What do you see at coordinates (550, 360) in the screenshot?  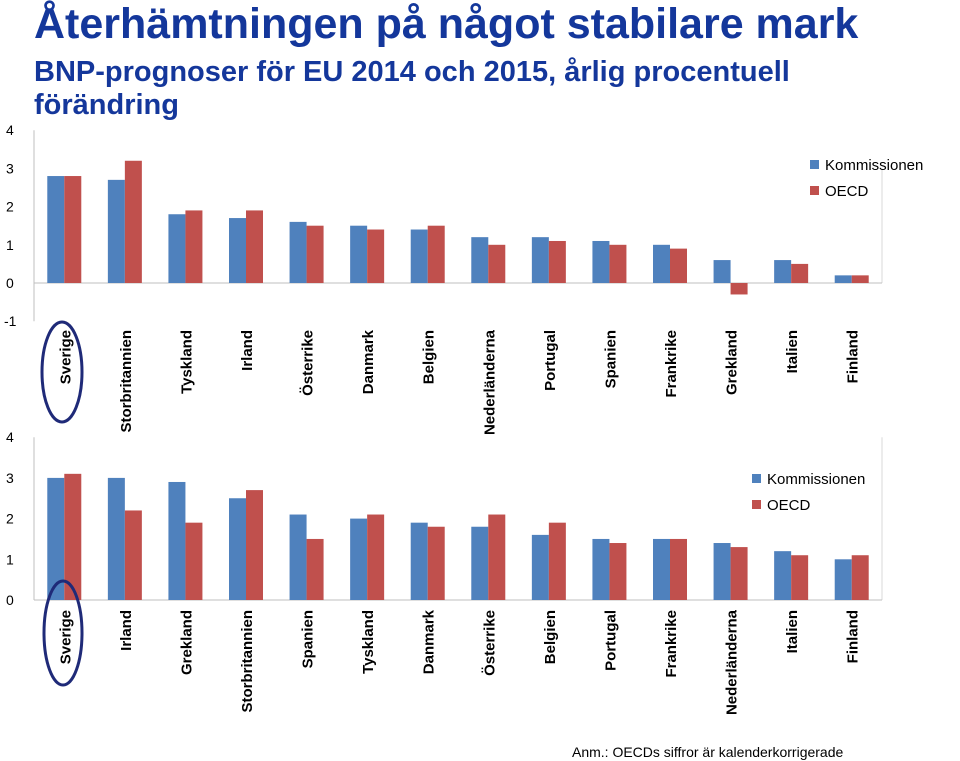 I see `x-category-label: Portugal` at bounding box center [550, 360].